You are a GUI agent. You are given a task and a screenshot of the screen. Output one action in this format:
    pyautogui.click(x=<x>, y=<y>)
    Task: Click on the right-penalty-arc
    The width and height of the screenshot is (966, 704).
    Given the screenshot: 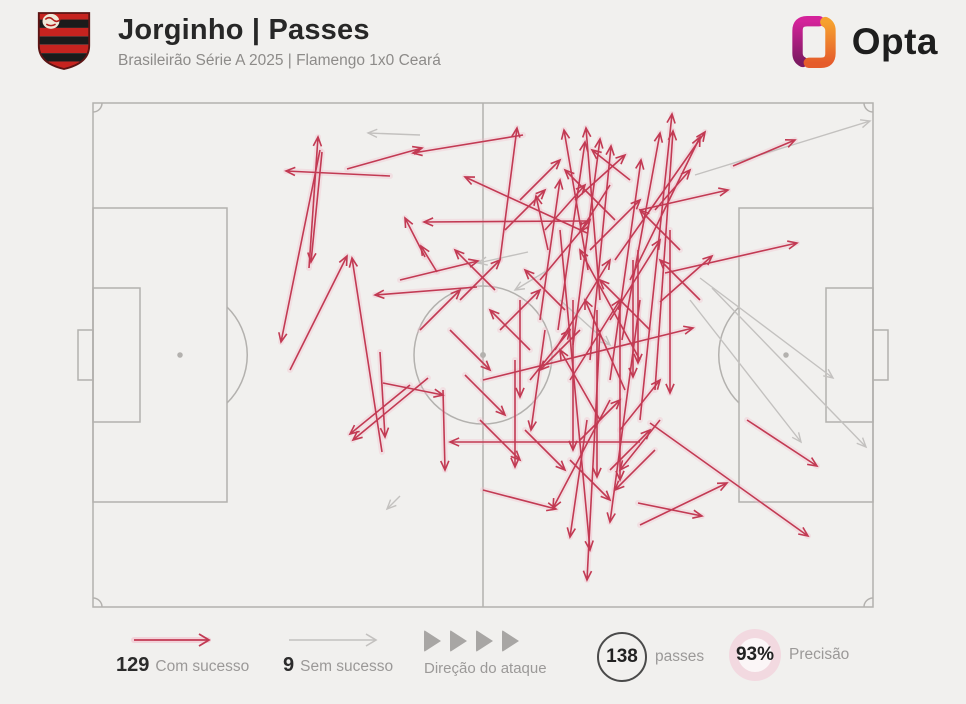 What is the action you would take?
    pyautogui.click(x=728, y=355)
    